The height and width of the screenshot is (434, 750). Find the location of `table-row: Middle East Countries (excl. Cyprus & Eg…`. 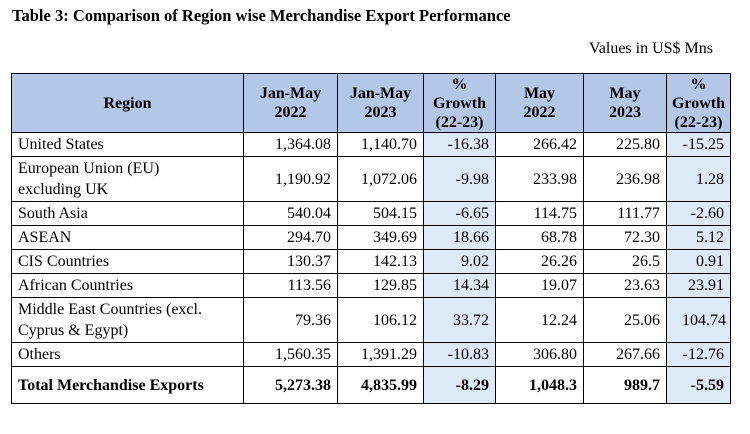

table-row: Middle East Countries (excl. Cyprus & Eg… is located at coordinates (371, 320).